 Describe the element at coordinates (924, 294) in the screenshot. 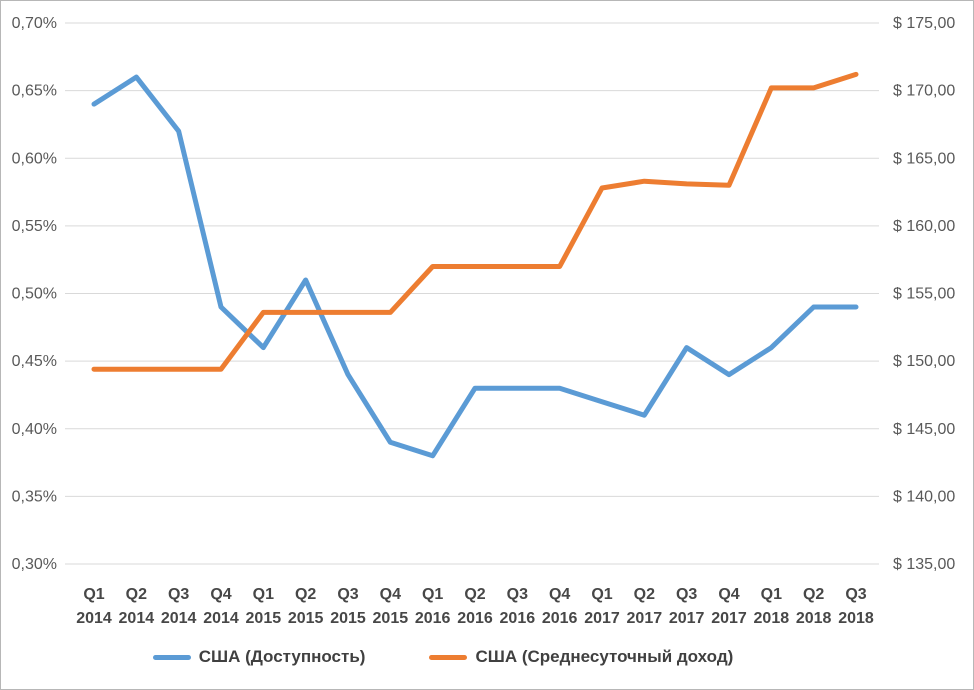

I see `right-axis-tick: $ 155,00` at that location.